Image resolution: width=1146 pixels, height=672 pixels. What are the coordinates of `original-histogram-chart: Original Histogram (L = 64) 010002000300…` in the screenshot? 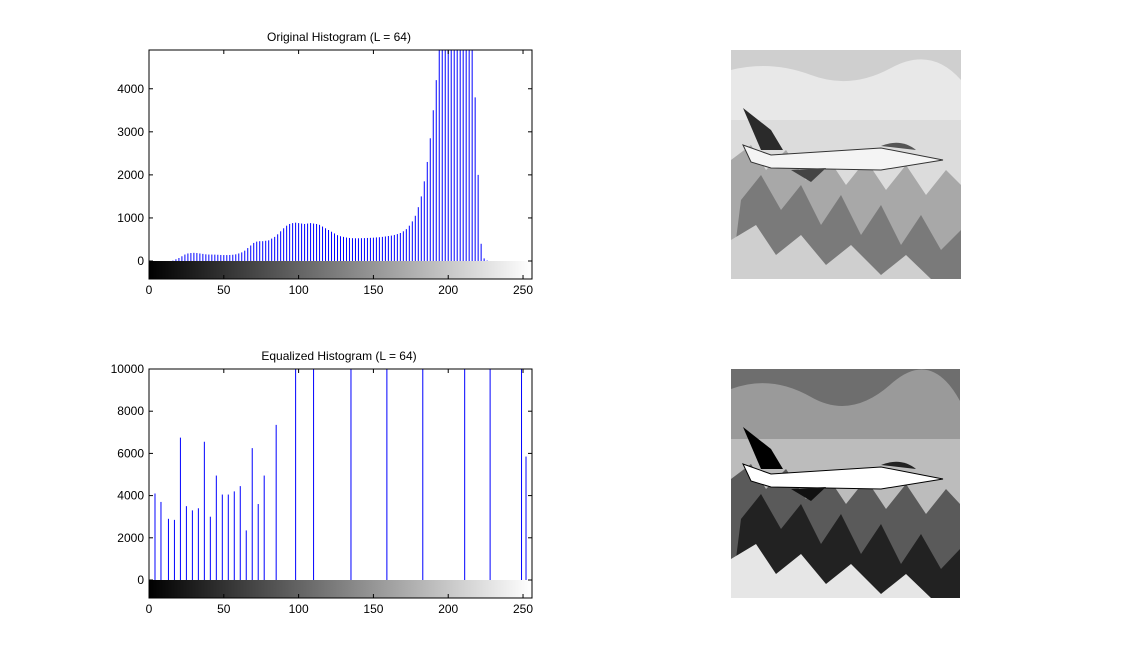 It's located at (325, 163).